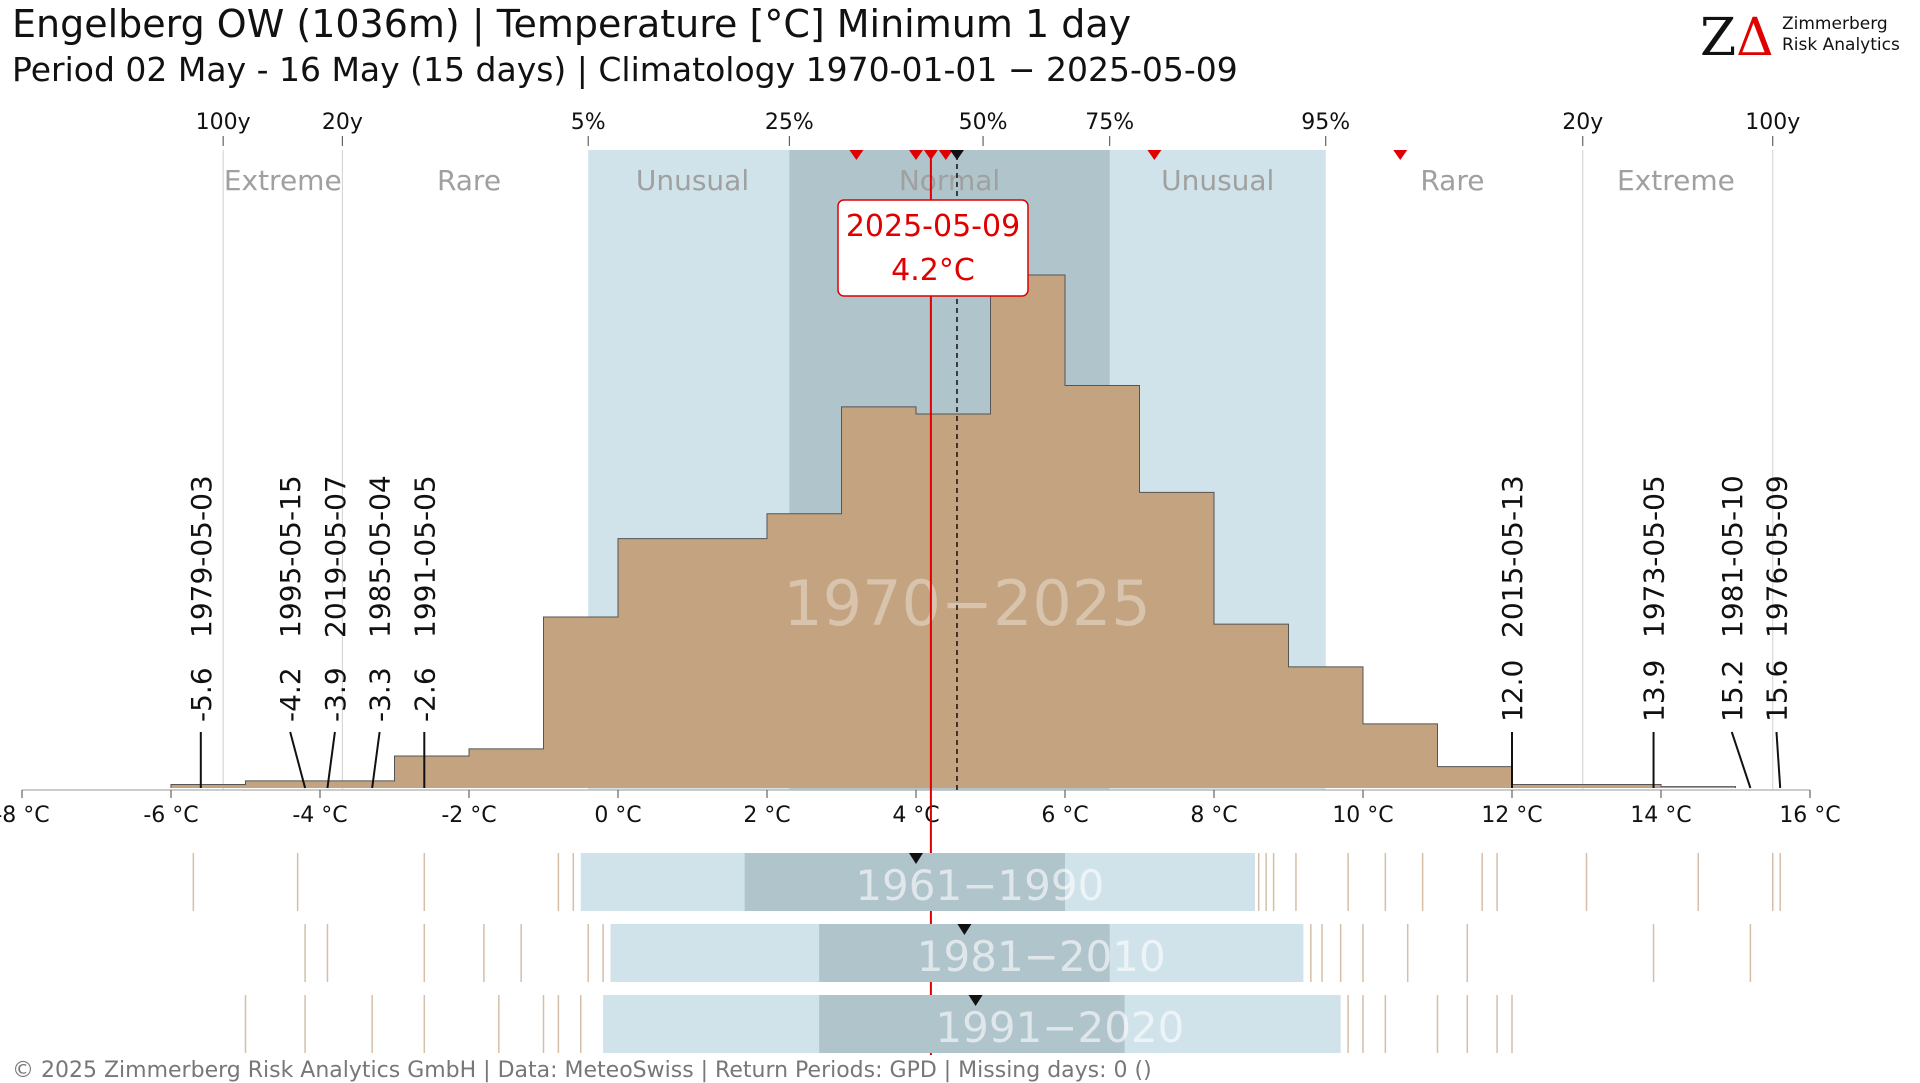 The width and height of the screenshot is (1920, 1083). What do you see at coordinates (766, 815) in the screenshot?
I see `x-tick-label: 2 °C` at bounding box center [766, 815].